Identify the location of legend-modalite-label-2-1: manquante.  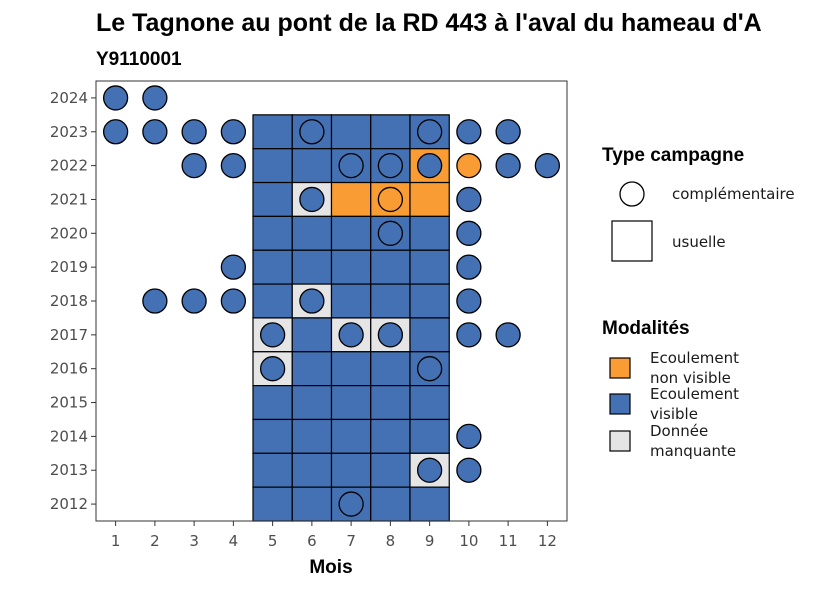
(693, 451).